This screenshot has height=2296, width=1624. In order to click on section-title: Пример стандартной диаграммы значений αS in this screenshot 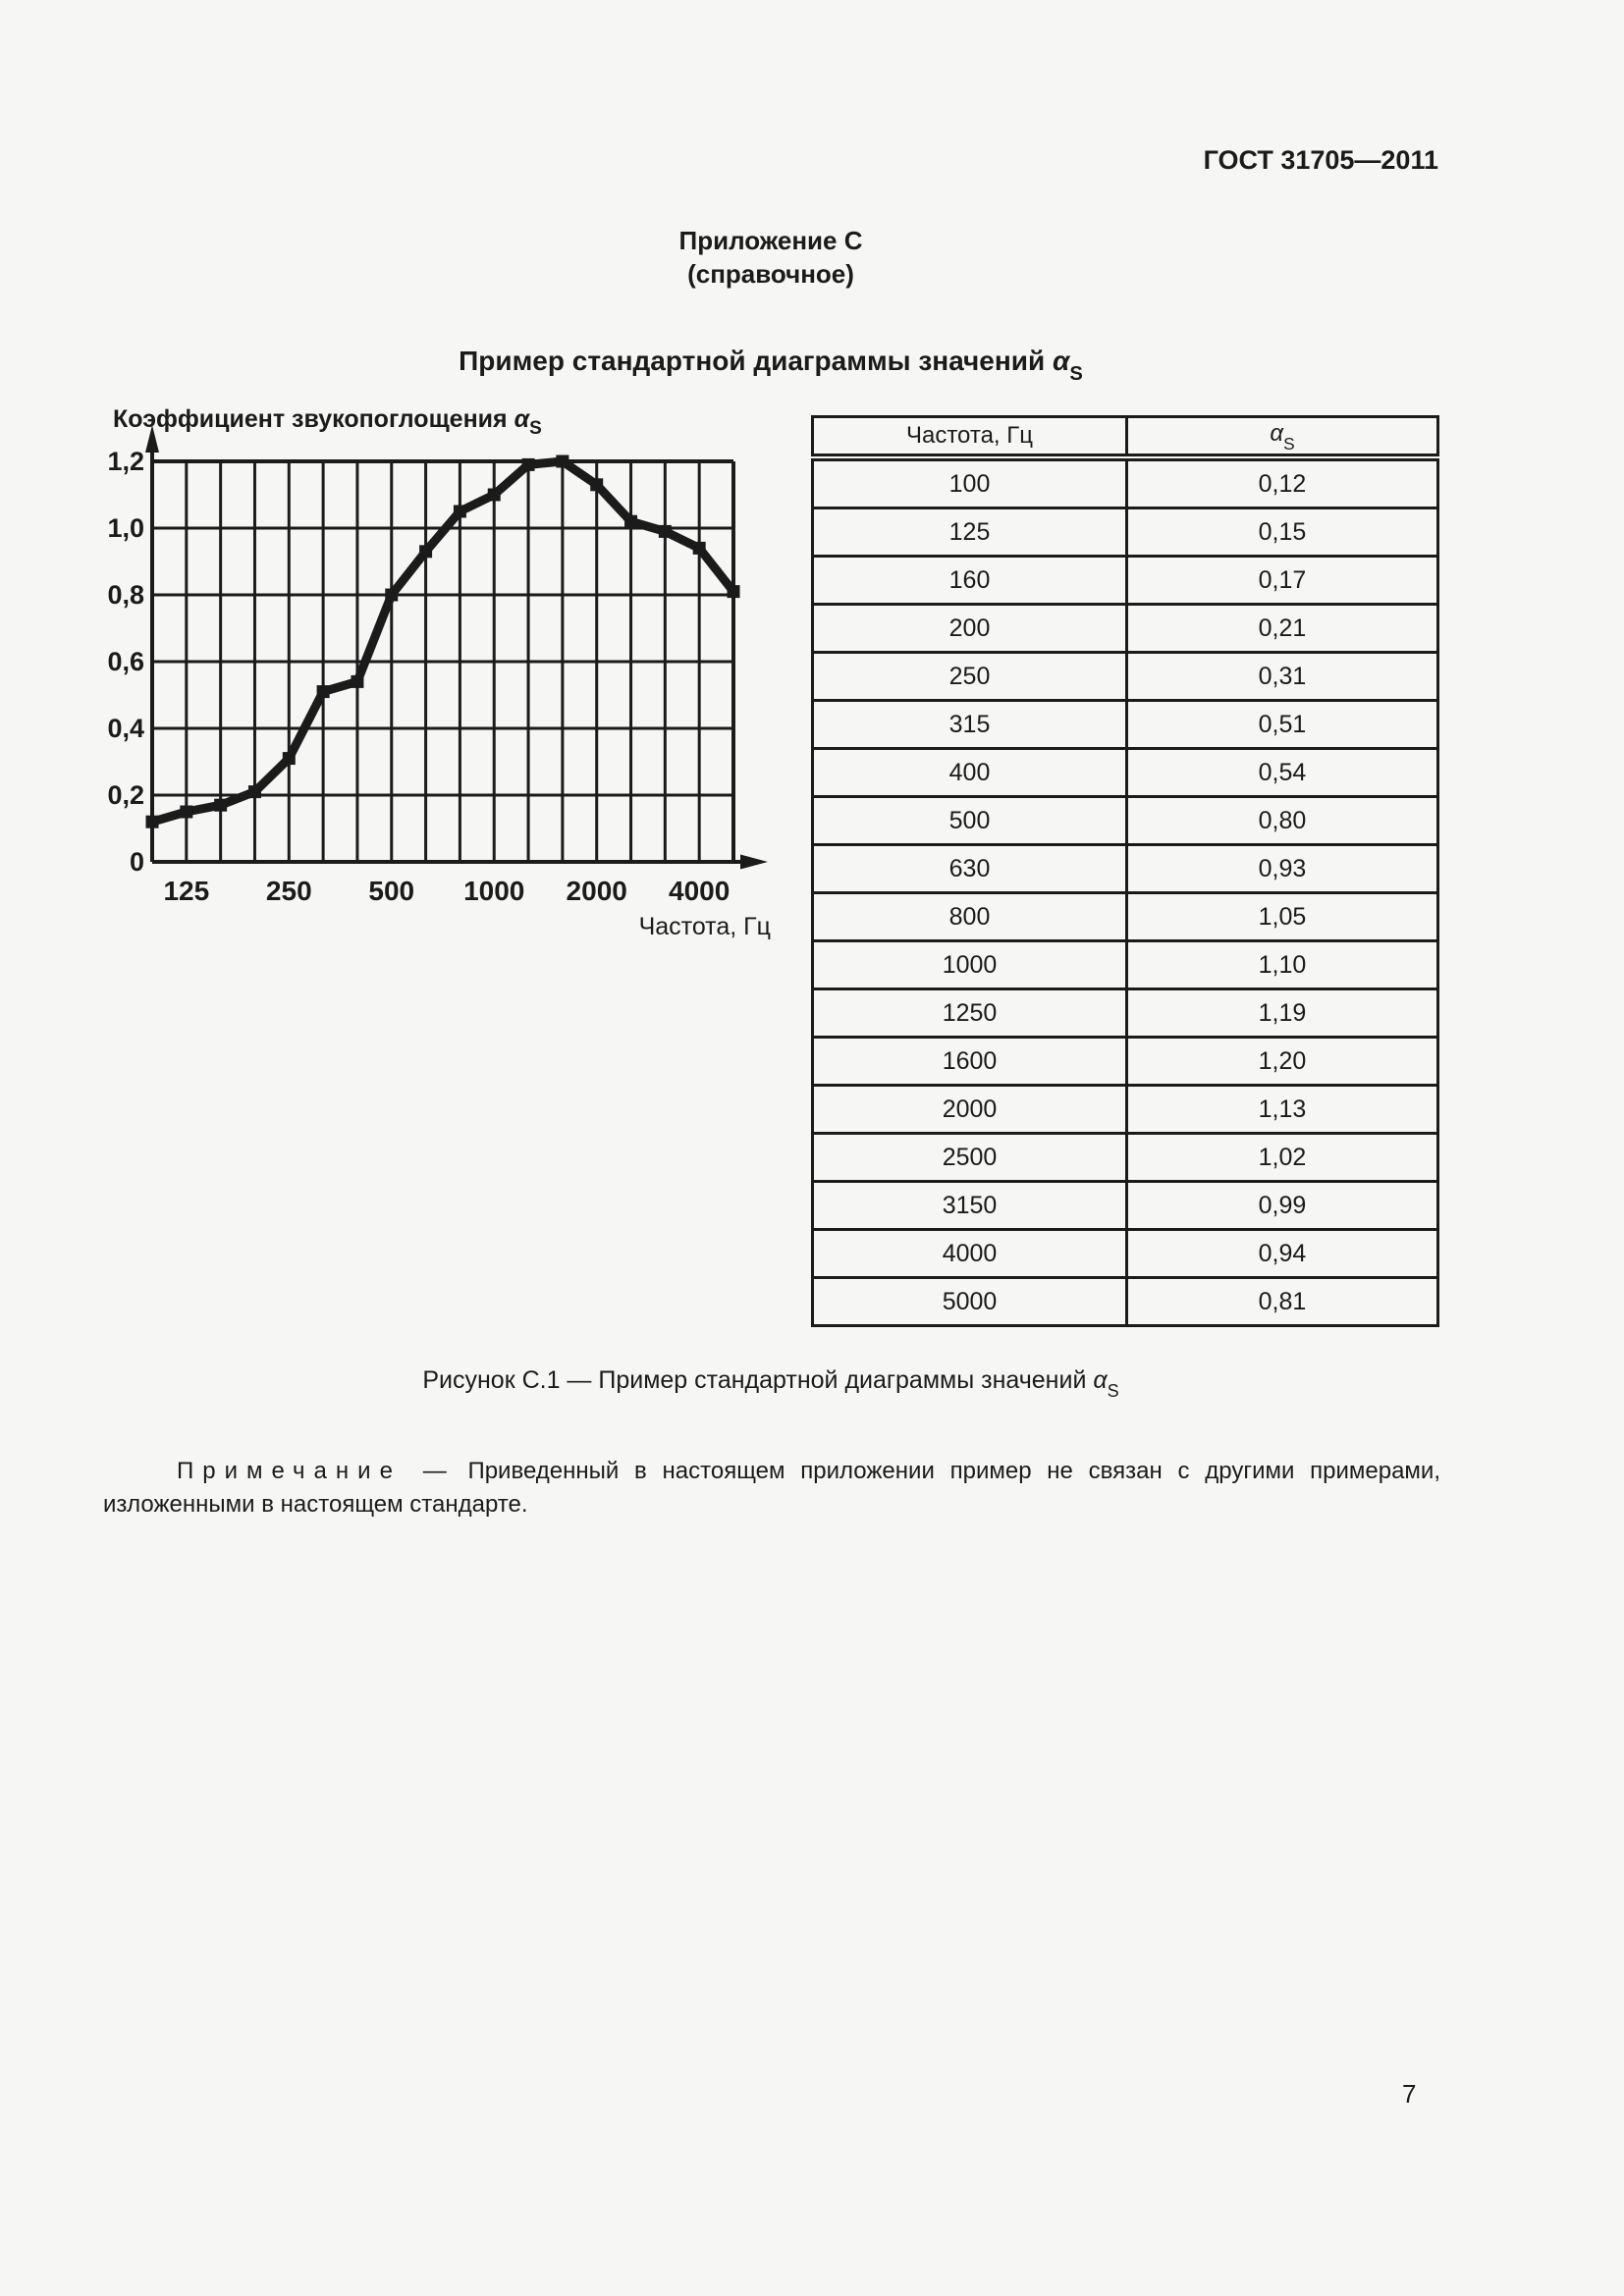, I will do `click(771, 366)`.